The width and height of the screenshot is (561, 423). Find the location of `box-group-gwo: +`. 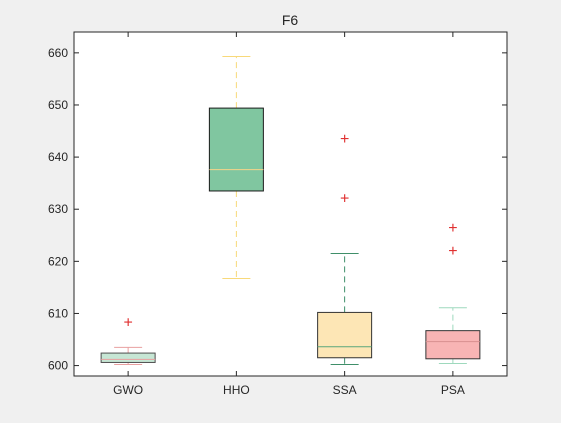

box-group-gwo: + is located at coordinates (128, 340).